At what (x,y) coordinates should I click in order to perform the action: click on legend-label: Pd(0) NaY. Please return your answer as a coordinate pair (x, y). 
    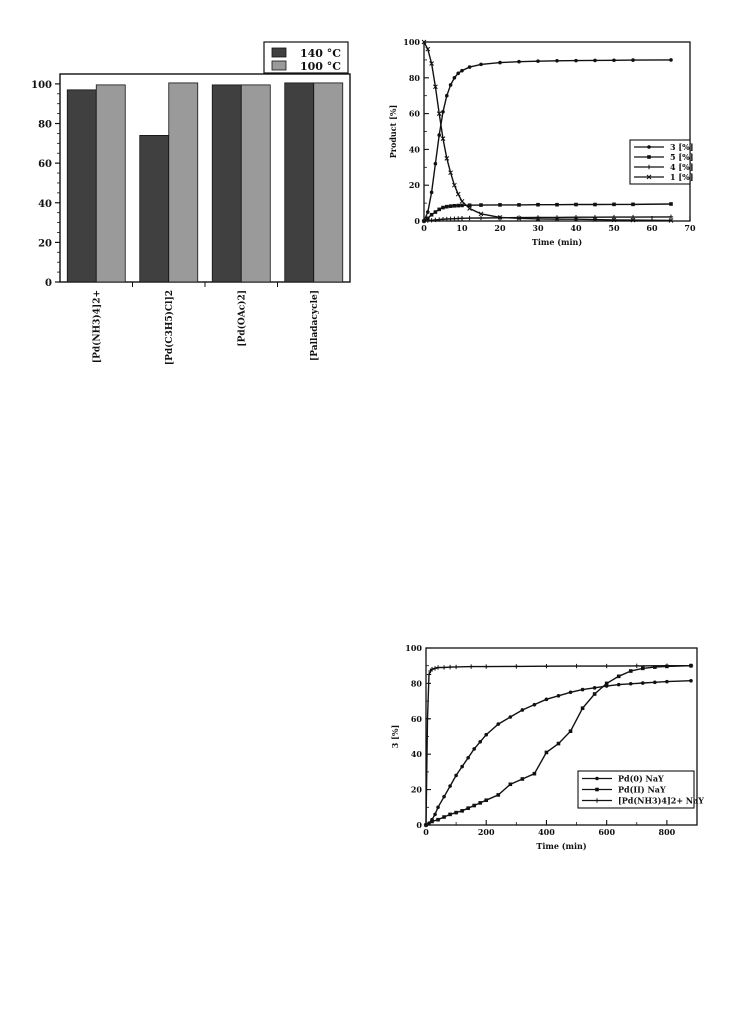
    Looking at the image, I should click on (641, 779).